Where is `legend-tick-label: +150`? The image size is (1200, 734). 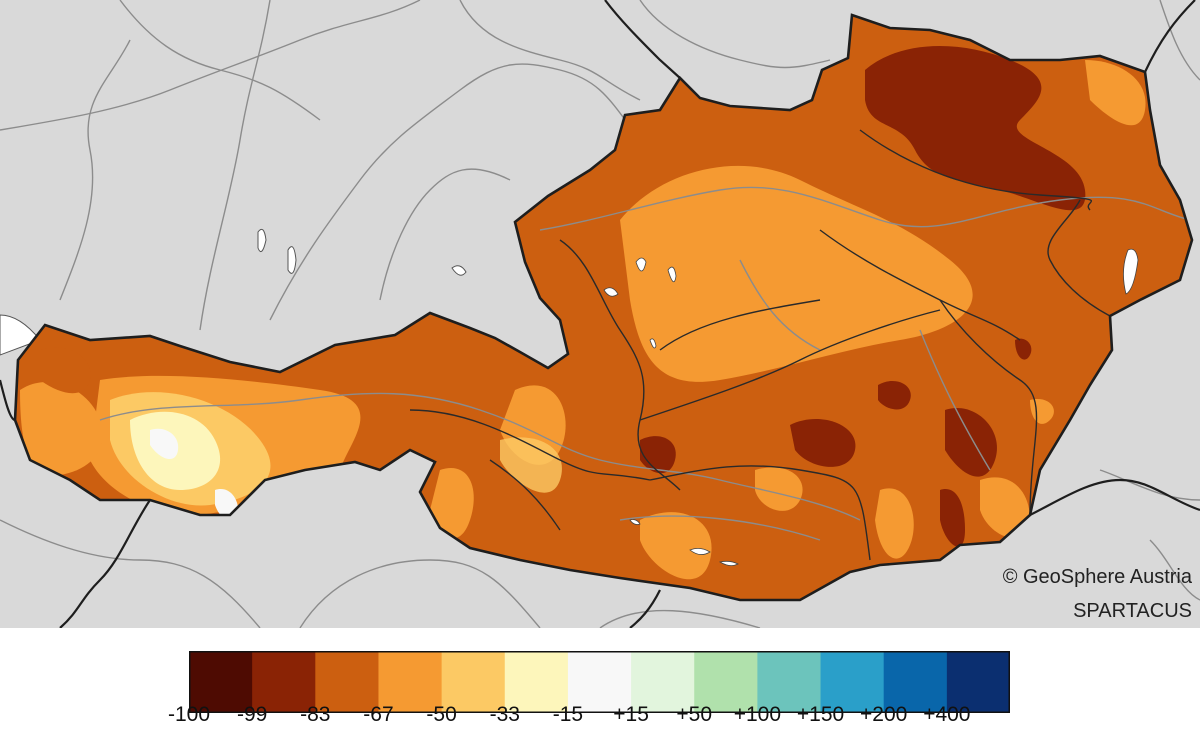 legend-tick-label: +150 is located at coordinates (820, 714).